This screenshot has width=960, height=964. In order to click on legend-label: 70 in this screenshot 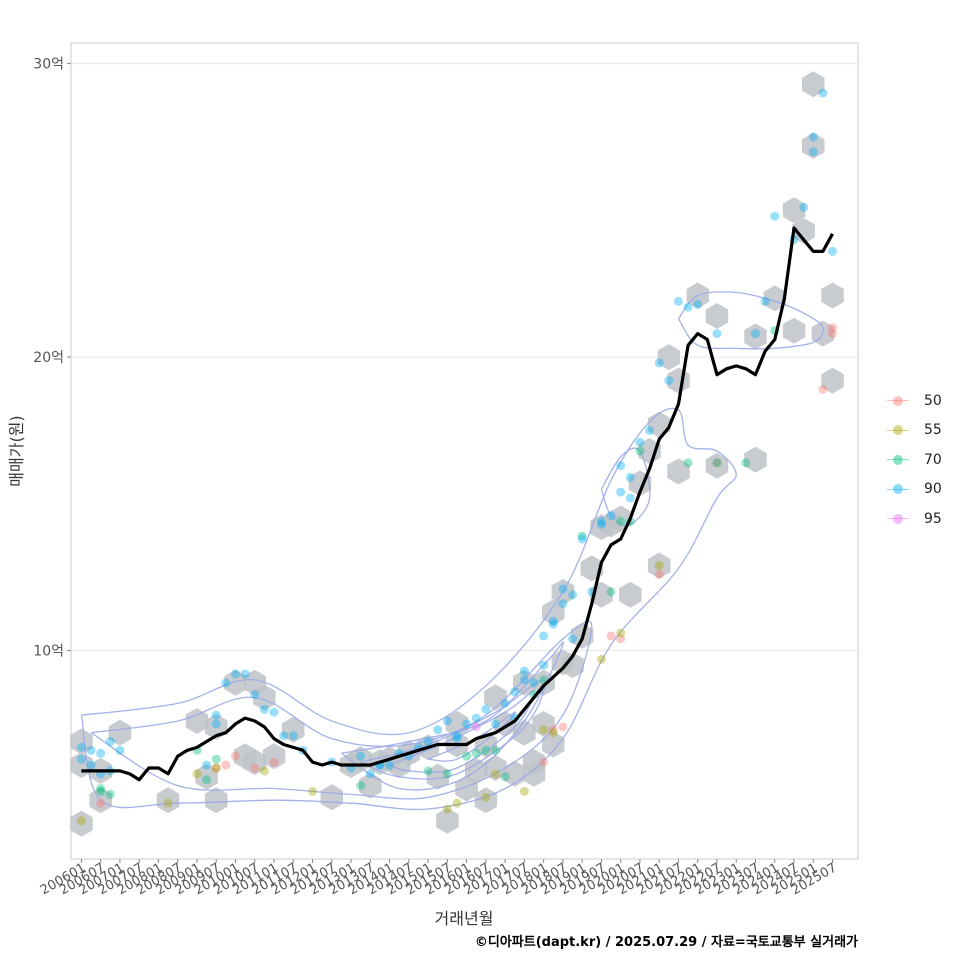, I will do `click(933, 459)`.